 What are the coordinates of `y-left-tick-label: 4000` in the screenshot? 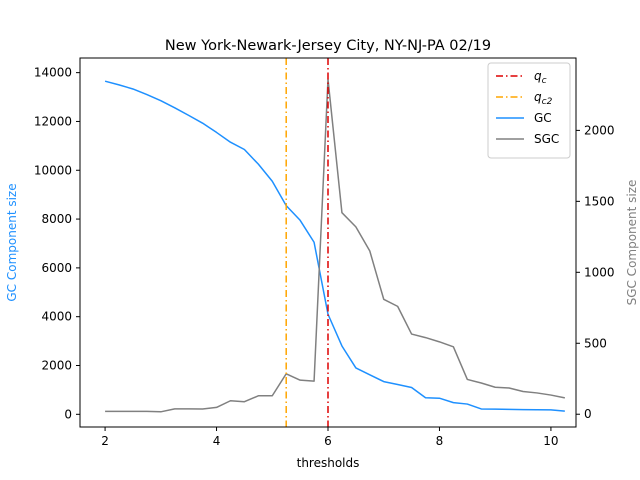 It's located at (56, 317).